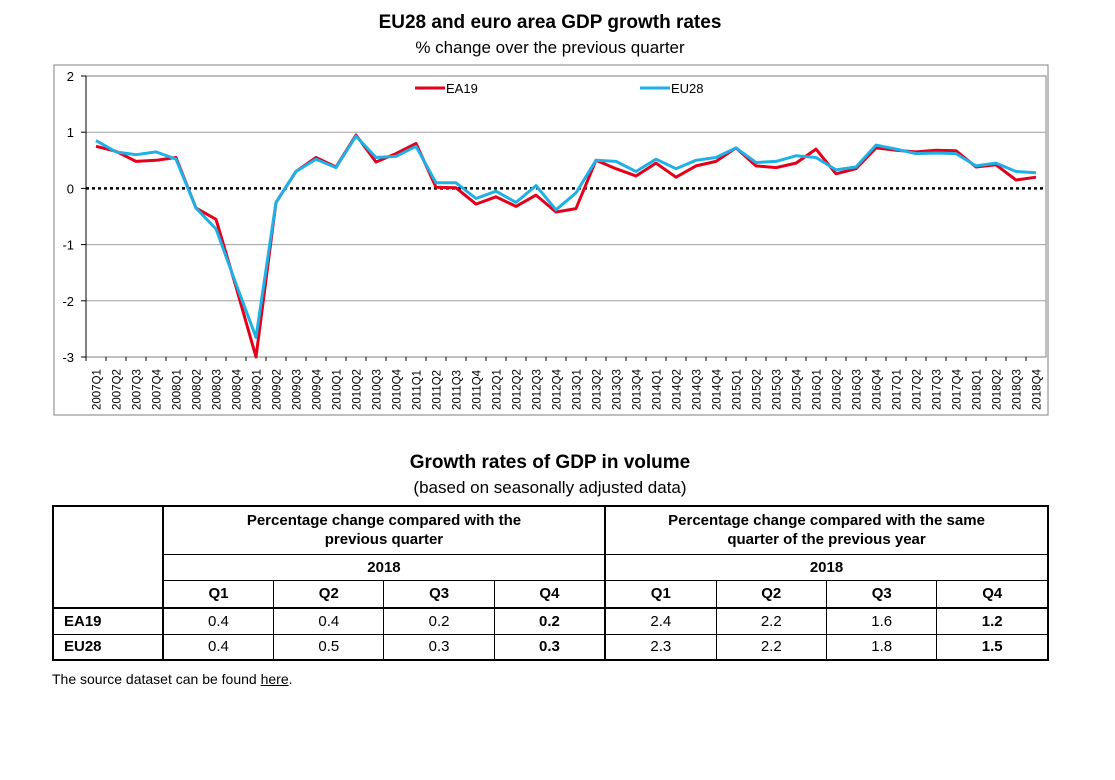 The image size is (1115, 780). What do you see at coordinates (298, 389) in the screenshot?
I see `x-tick-label: 2009Q3` at bounding box center [298, 389].